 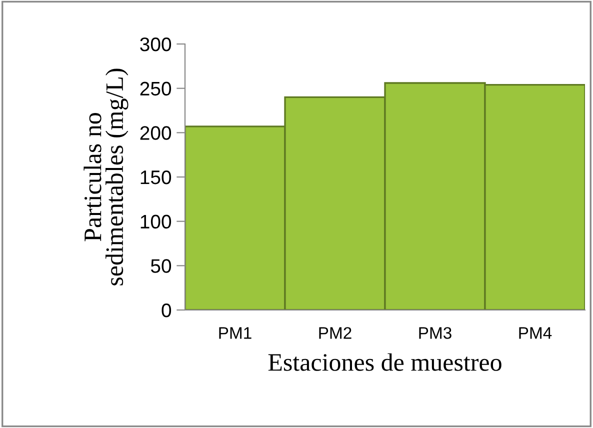 I want to click on x-tick-label: PM1, so click(x=235, y=333).